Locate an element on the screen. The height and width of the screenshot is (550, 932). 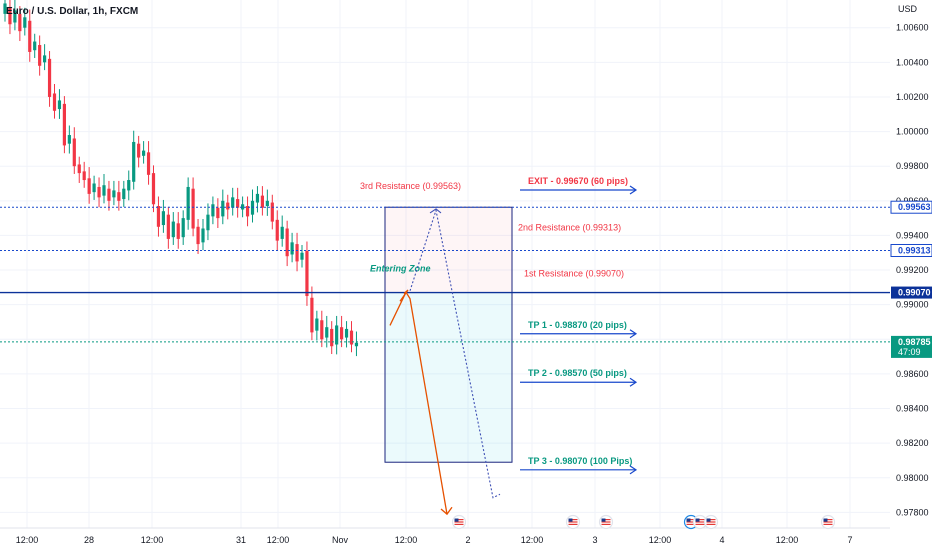
projection-path-dotted is located at coordinates (455, 353).